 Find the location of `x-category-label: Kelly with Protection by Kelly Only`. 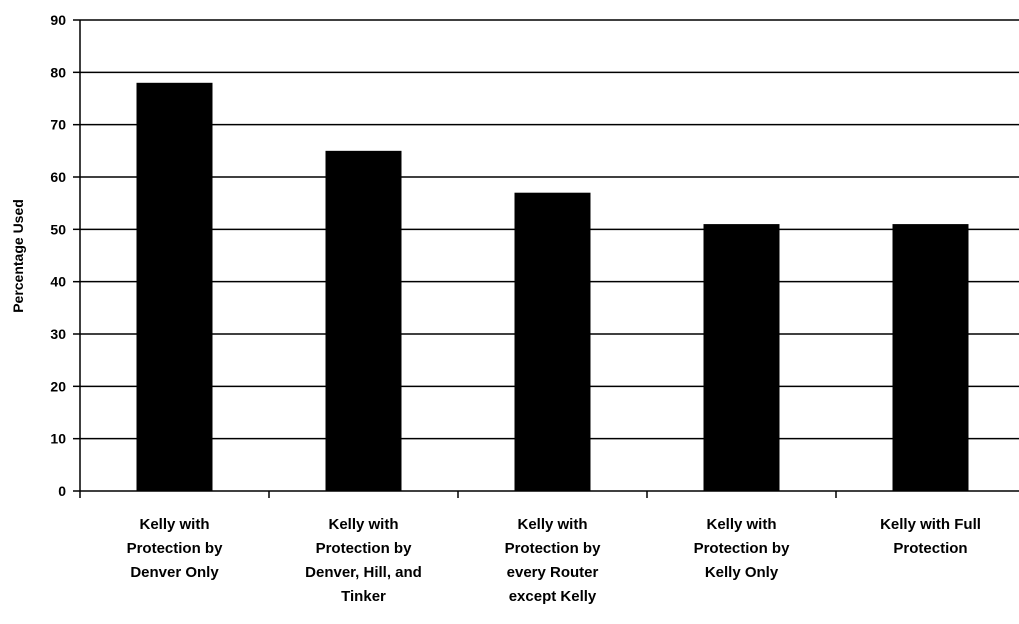

x-category-label: Kelly with Protection by Kelly Only is located at coordinates (742, 548).